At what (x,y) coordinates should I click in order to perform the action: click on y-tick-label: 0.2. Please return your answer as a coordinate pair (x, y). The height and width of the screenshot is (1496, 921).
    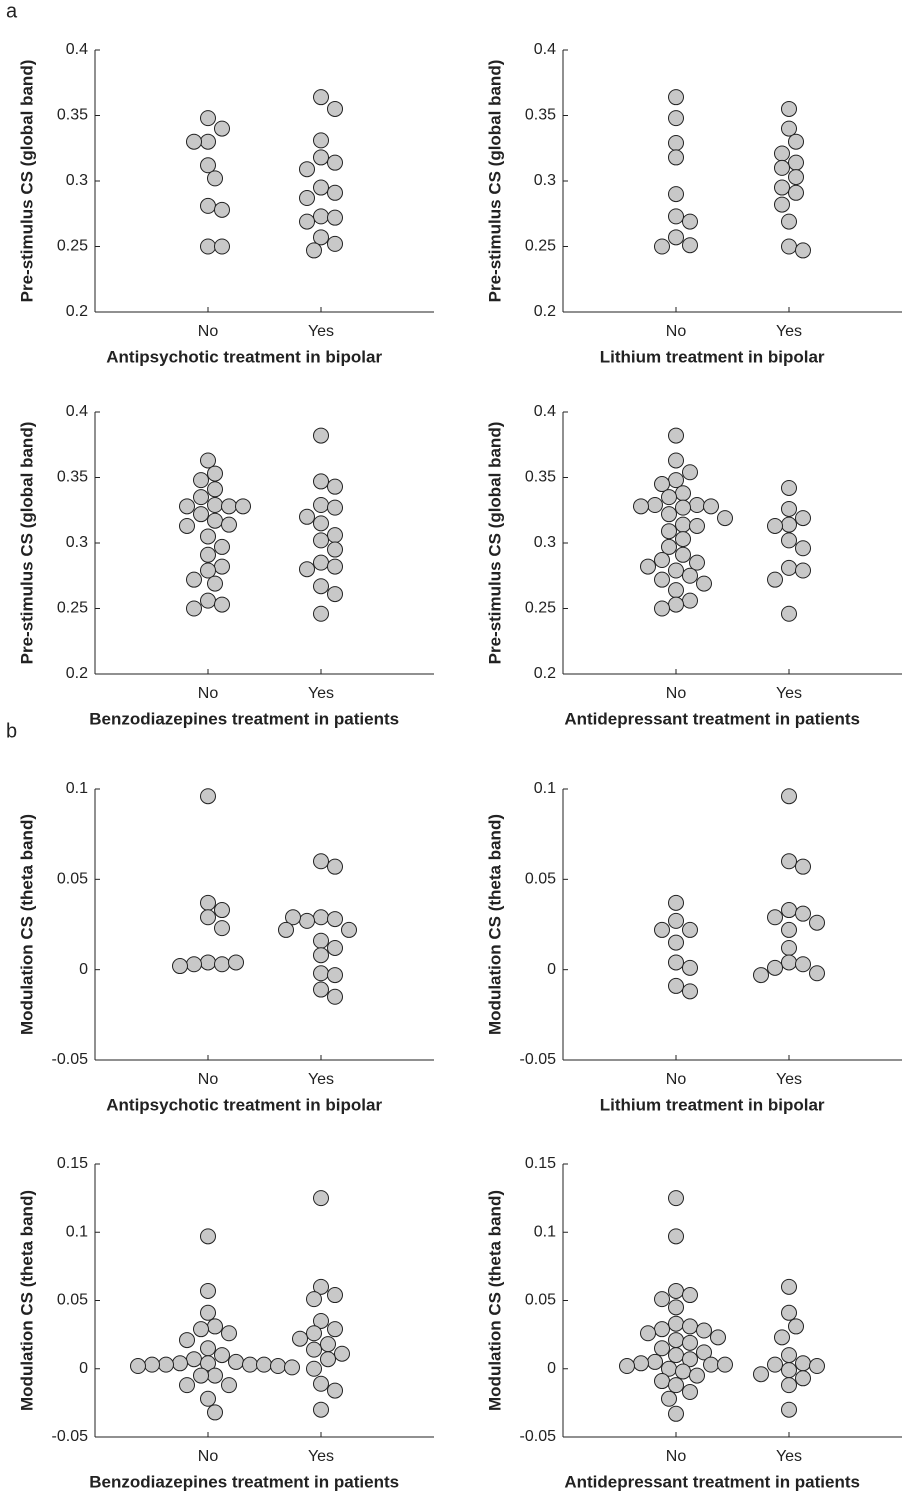
    Looking at the image, I should click on (545, 311).